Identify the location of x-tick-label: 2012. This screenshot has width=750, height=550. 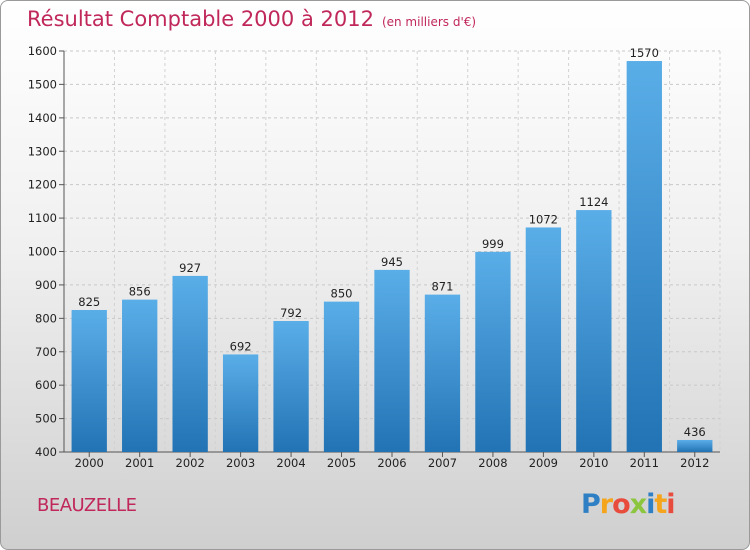
(694, 463).